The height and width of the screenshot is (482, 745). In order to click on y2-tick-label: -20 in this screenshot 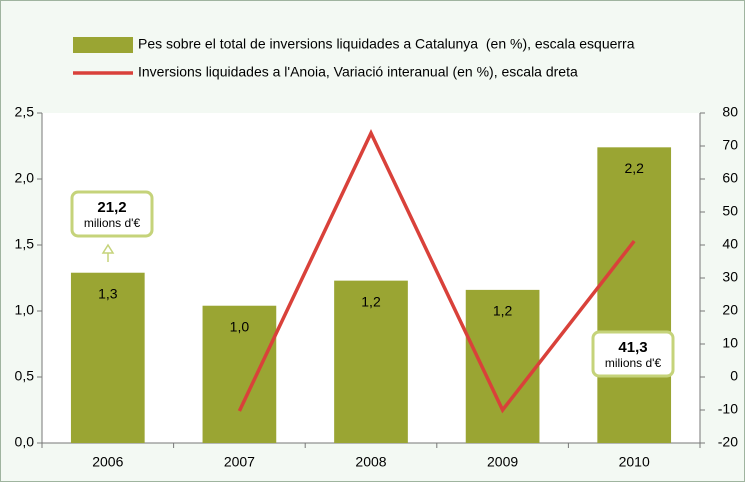, I will do `click(728, 442)`.